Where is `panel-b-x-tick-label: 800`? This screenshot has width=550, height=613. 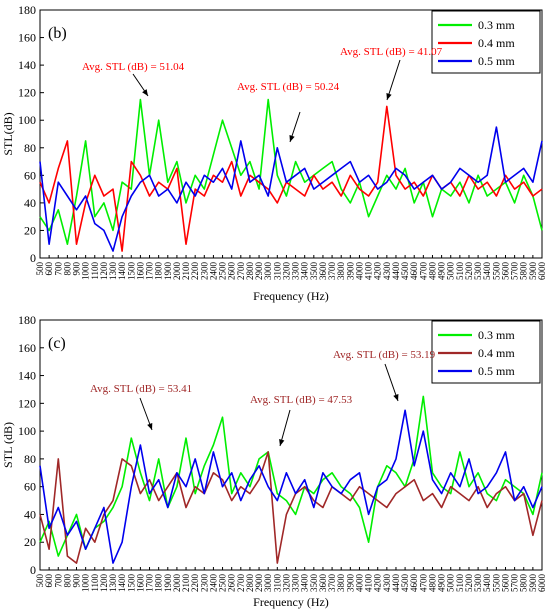 panel-b-x-tick-label: 800 is located at coordinates (67, 269).